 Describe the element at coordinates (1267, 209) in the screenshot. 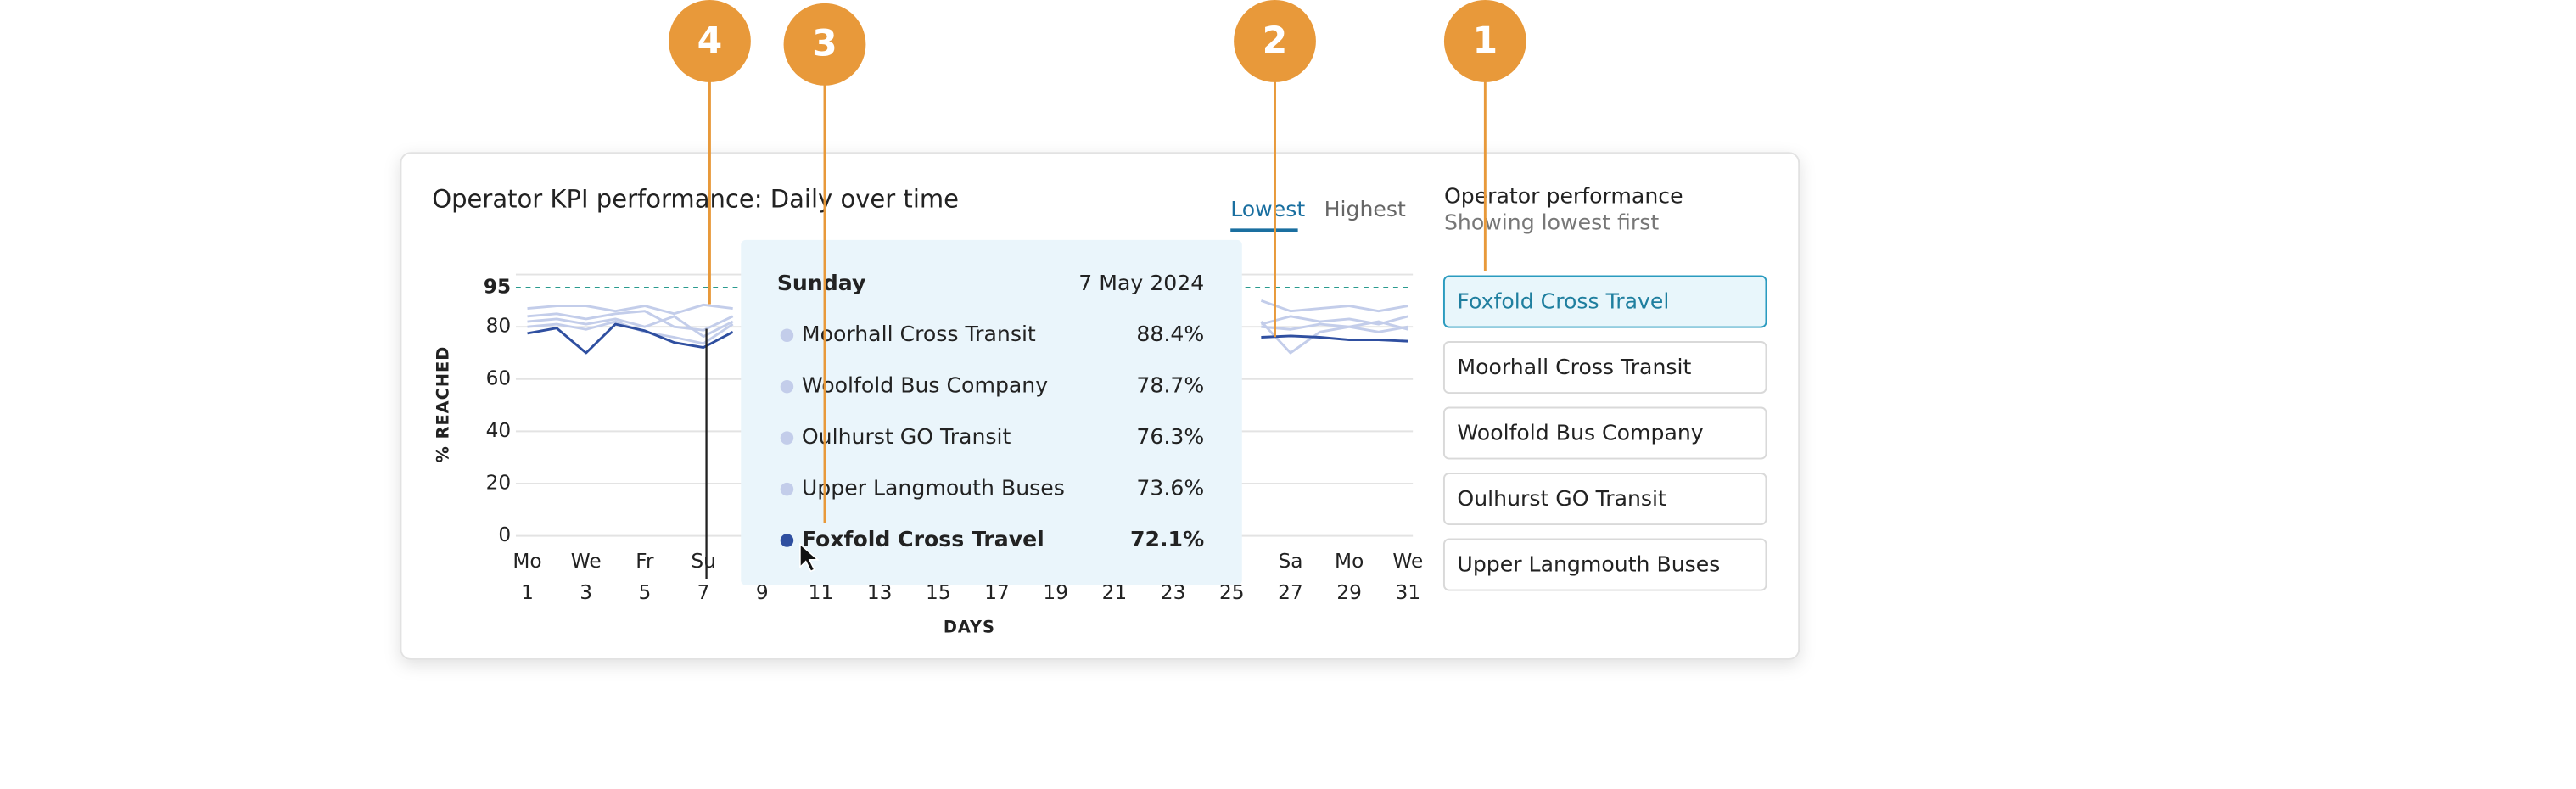

I see `tab-lowest: Lowest` at that location.